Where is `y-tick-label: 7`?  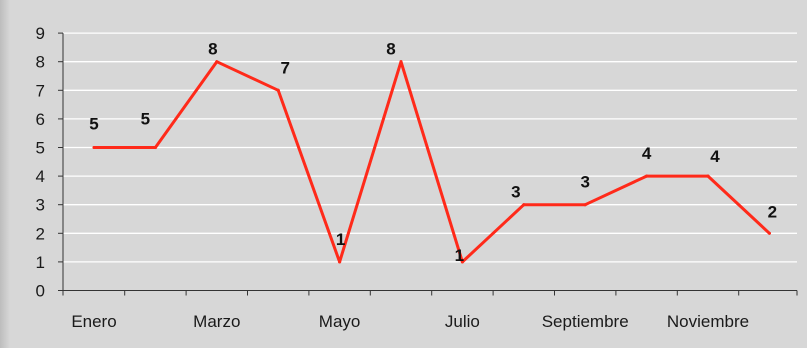
y-tick-label: 7 is located at coordinates (40, 90).